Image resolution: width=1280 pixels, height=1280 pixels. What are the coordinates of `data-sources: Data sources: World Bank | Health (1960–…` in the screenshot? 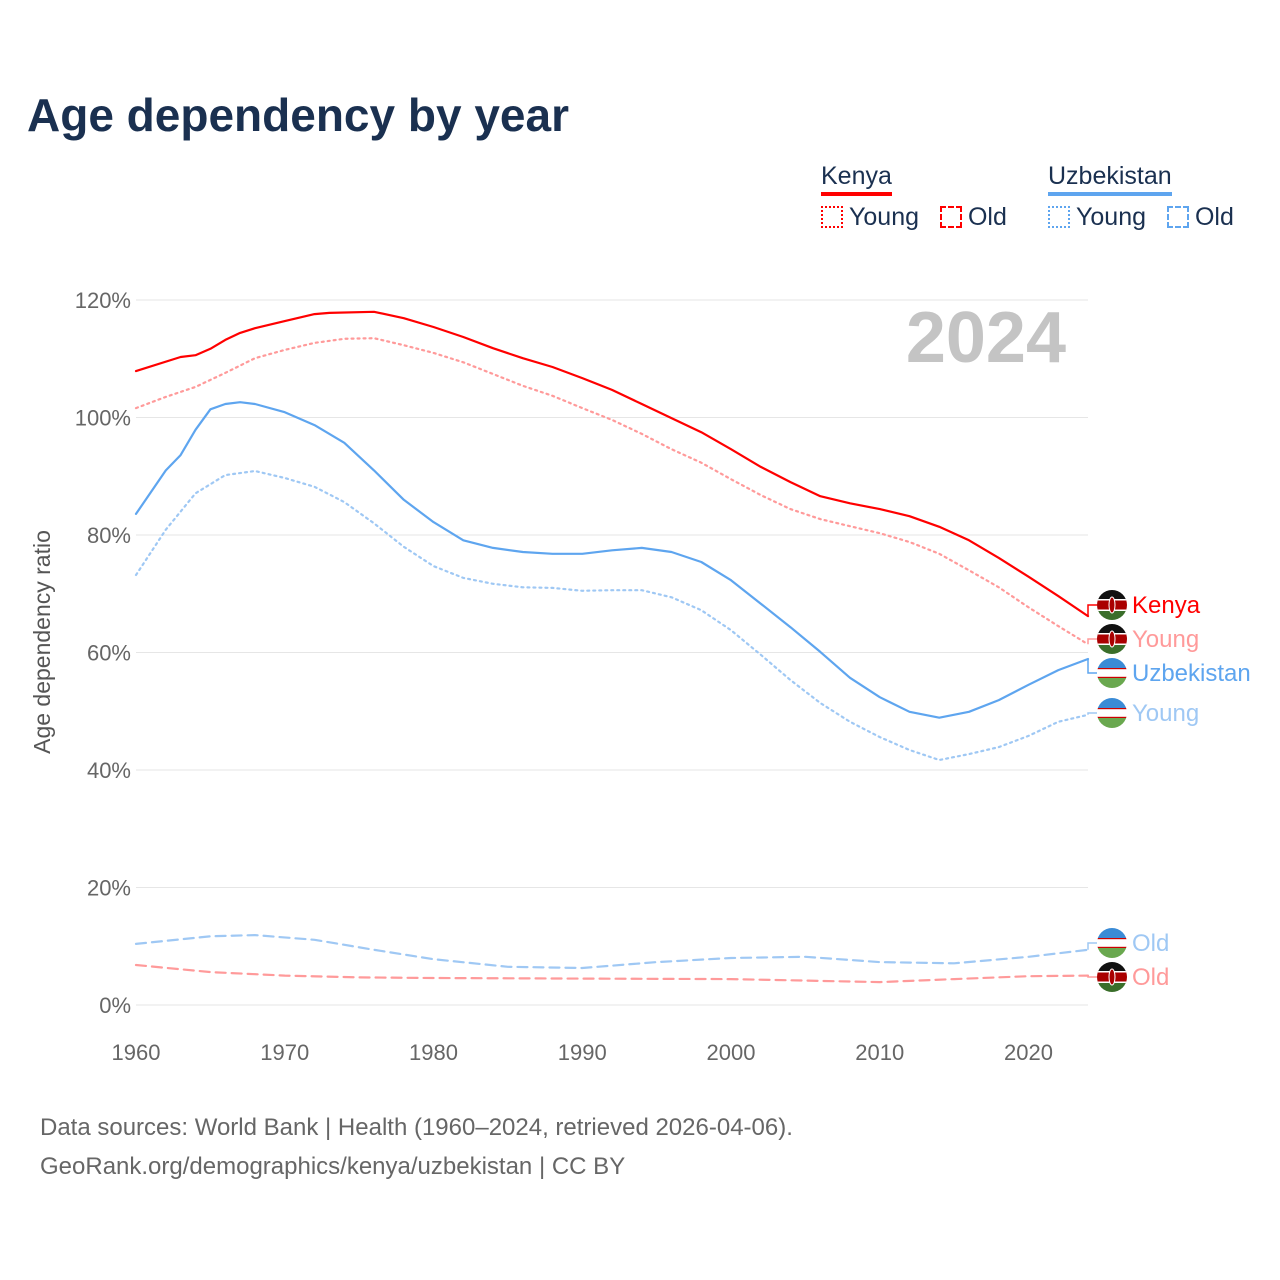 It's located at (416, 1127).